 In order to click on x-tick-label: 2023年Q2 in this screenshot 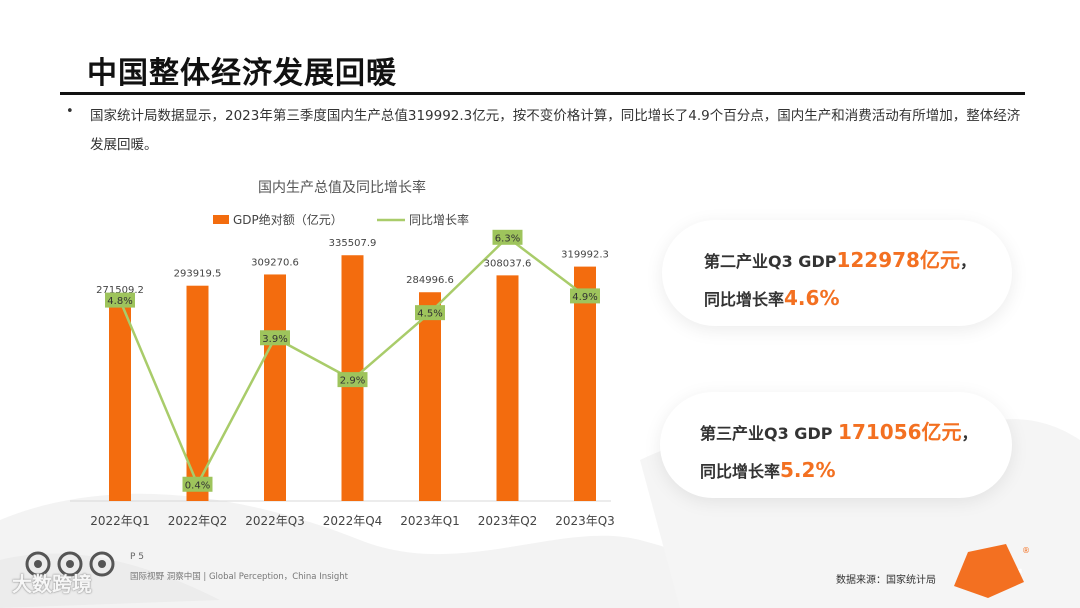, I will do `click(508, 521)`.